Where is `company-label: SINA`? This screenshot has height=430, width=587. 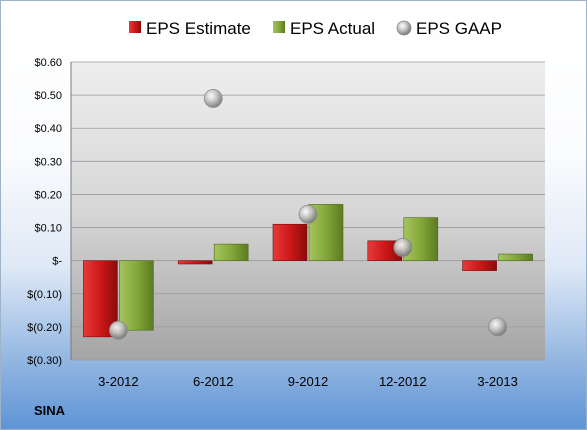 company-label: SINA is located at coordinates (50, 410).